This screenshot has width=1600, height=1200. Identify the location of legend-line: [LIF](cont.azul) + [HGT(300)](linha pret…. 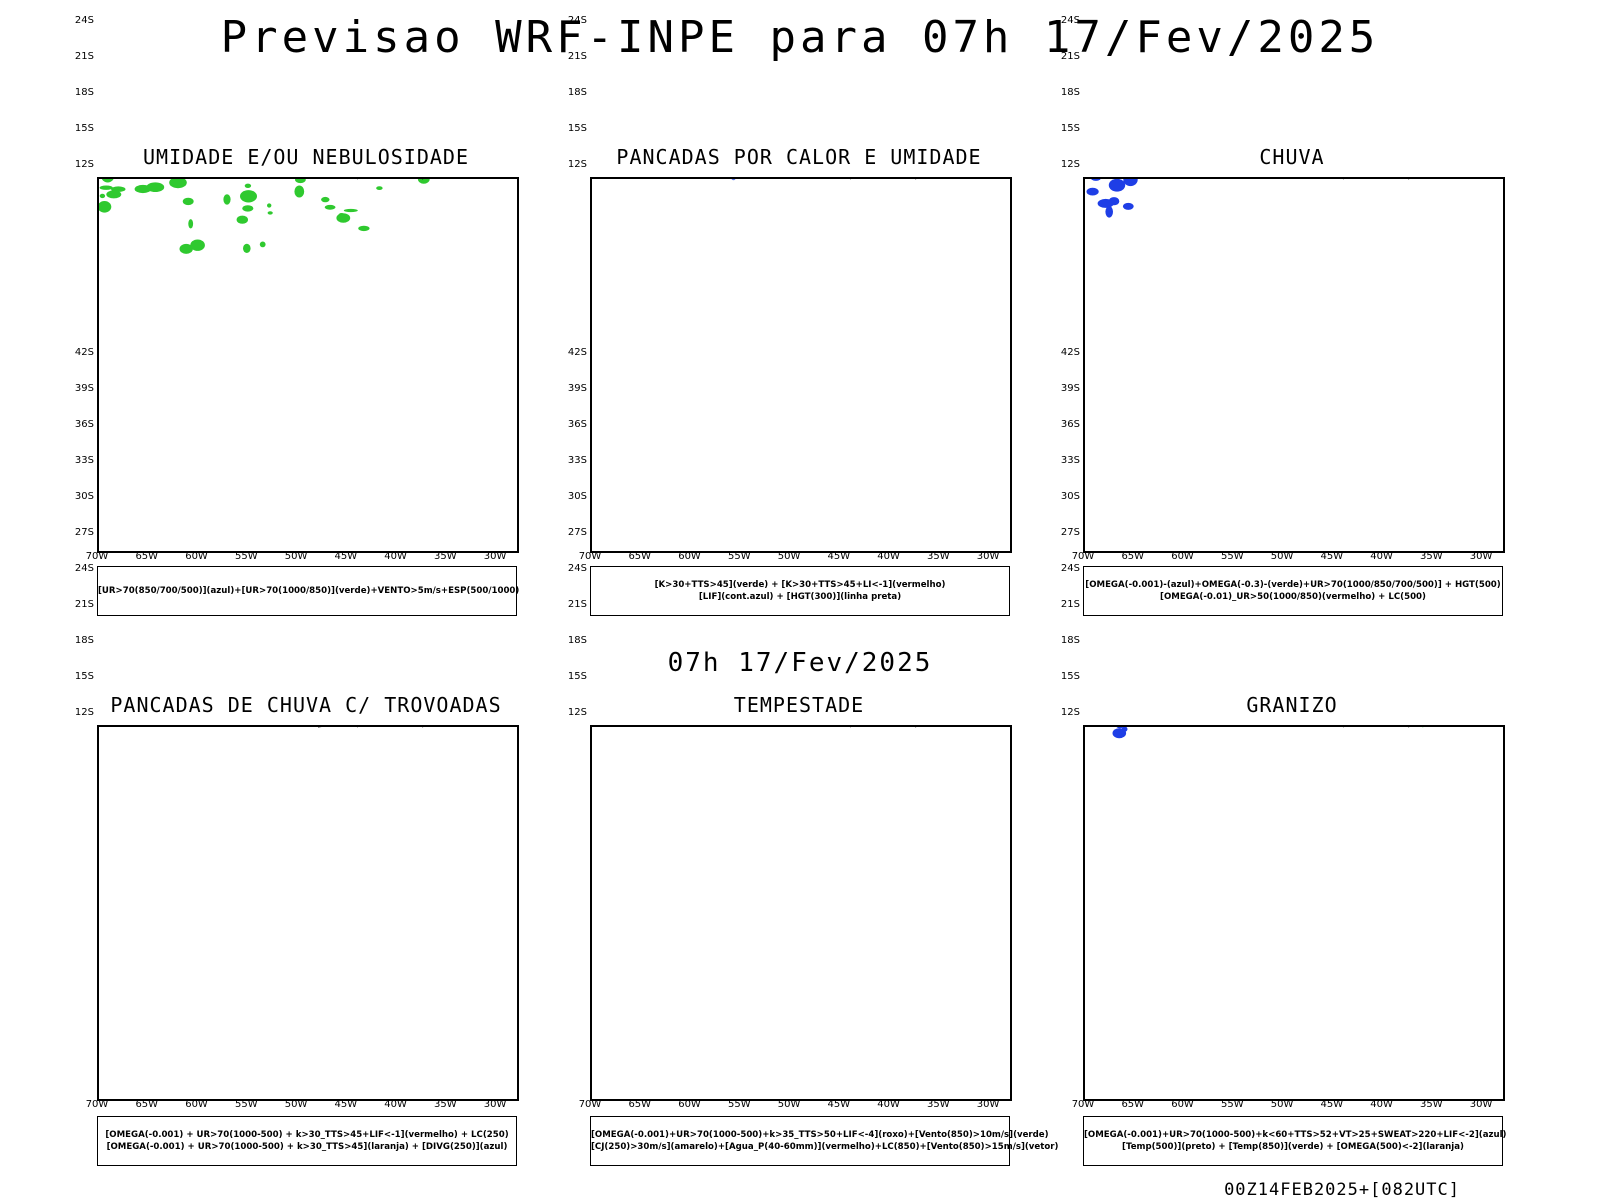
(800, 597).